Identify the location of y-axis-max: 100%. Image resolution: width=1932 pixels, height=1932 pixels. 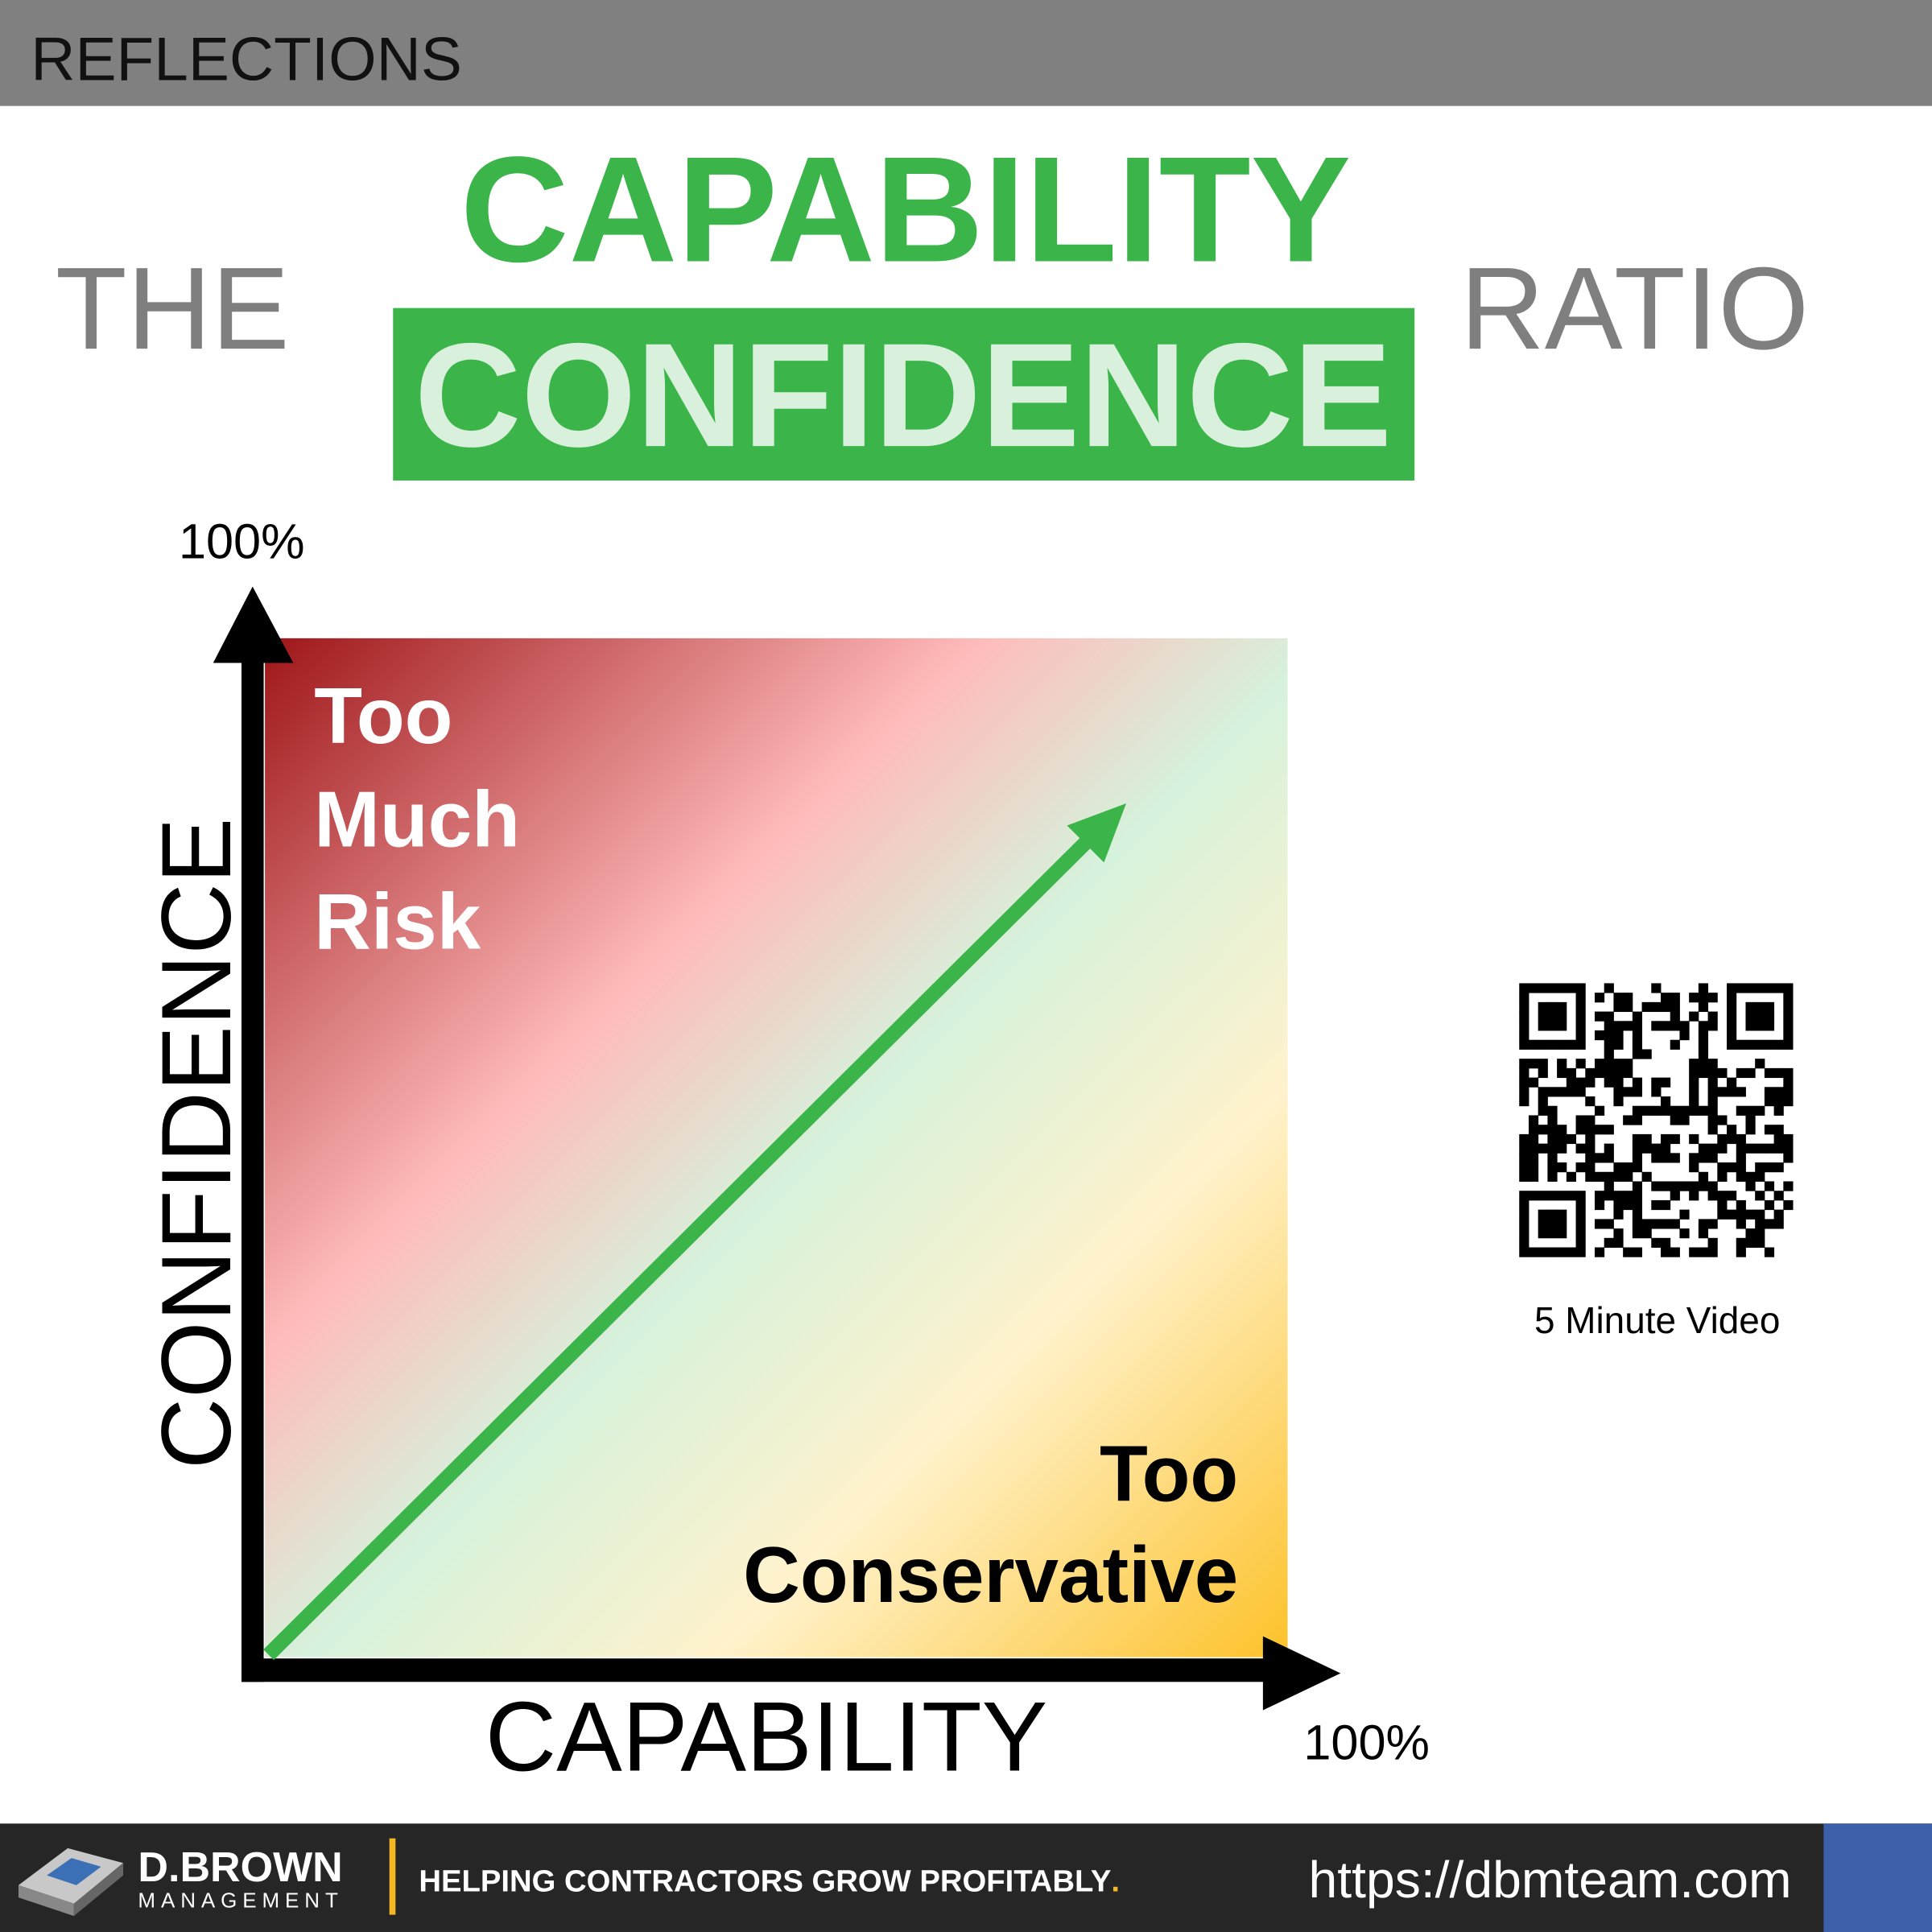
(242, 541).